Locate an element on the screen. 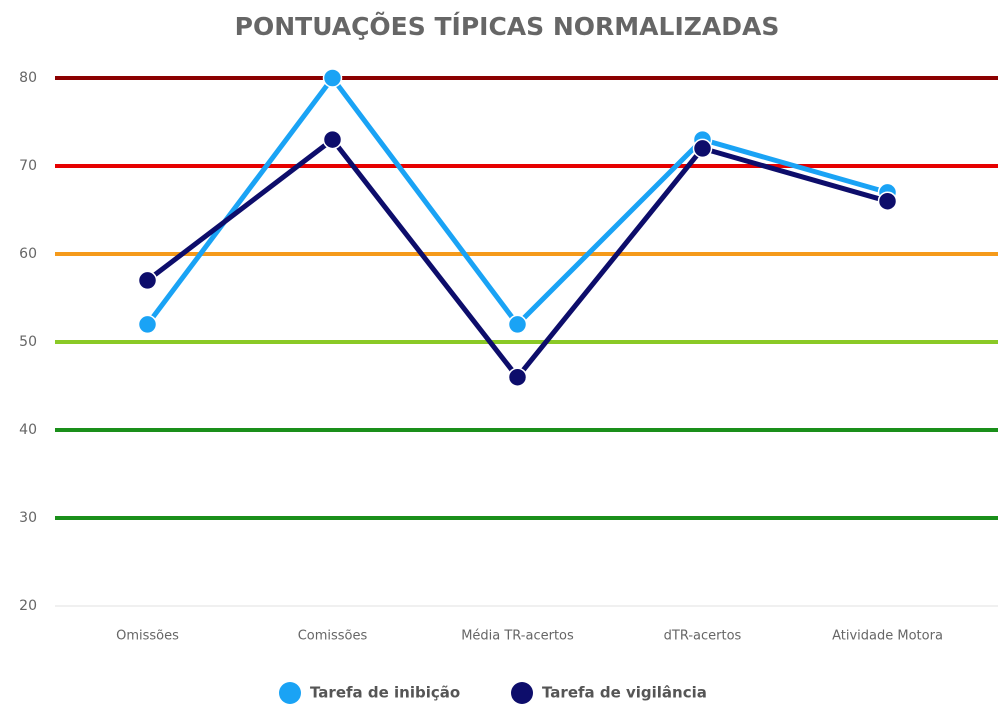  y-tick-label: 40 is located at coordinates (28, 430).